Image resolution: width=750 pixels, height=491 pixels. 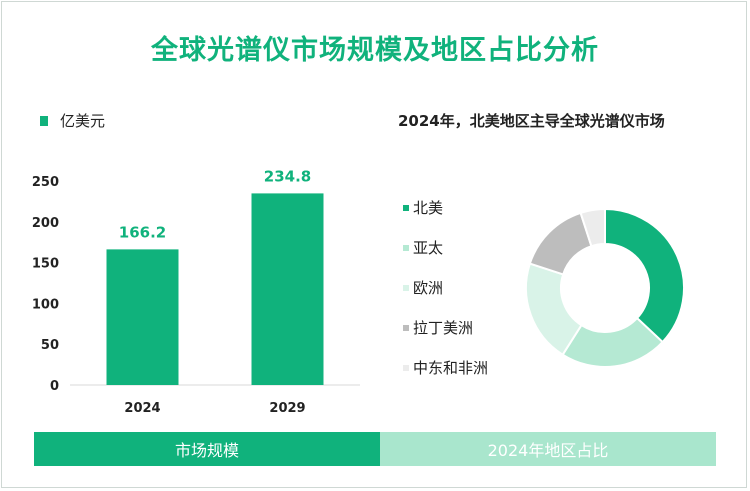 What do you see at coordinates (45, 182) in the screenshot?
I see `y-tick-label: 250` at bounding box center [45, 182].